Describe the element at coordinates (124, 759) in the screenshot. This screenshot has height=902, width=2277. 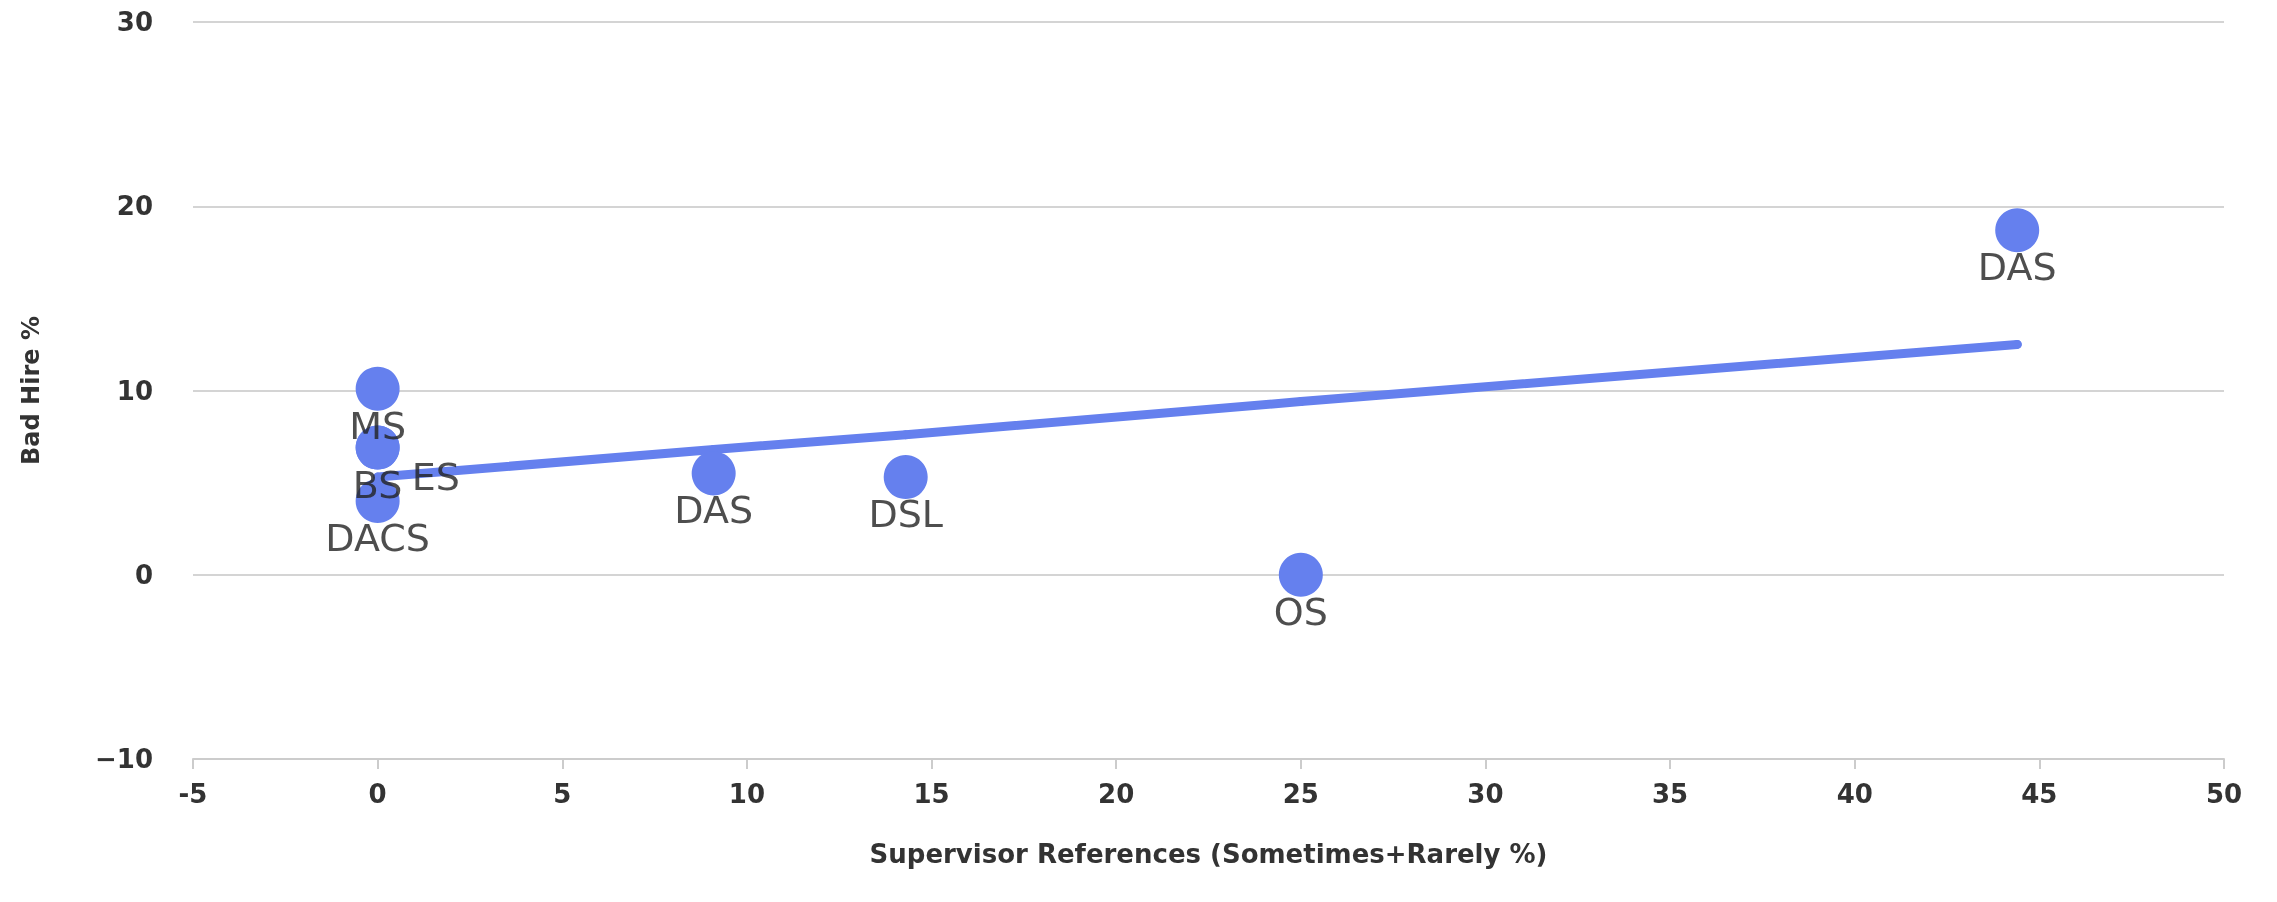
I see `y-tick-label: −10` at that location.